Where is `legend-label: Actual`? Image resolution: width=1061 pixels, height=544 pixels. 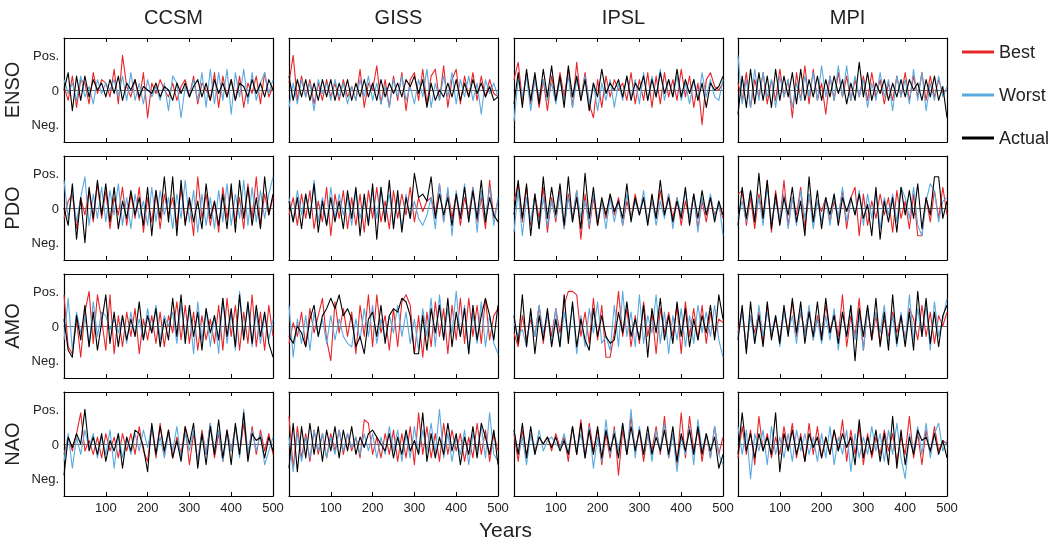 legend-label: Actual is located at coordinates (1024, 138).